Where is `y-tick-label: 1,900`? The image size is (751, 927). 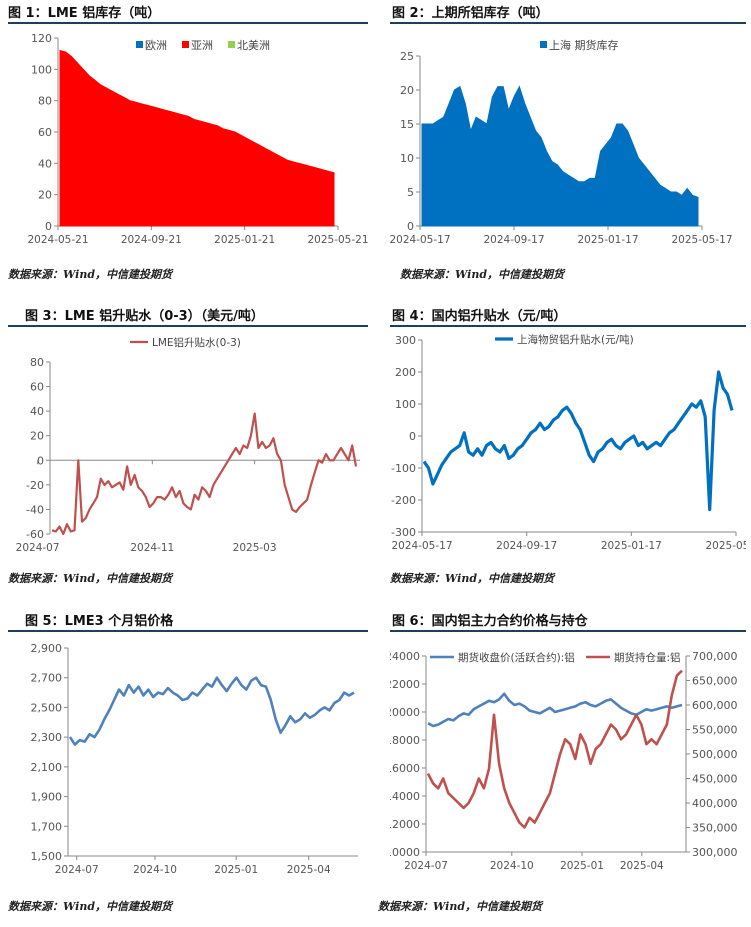 y-tick-label: 1,900 is located at coordinates (47, 797).